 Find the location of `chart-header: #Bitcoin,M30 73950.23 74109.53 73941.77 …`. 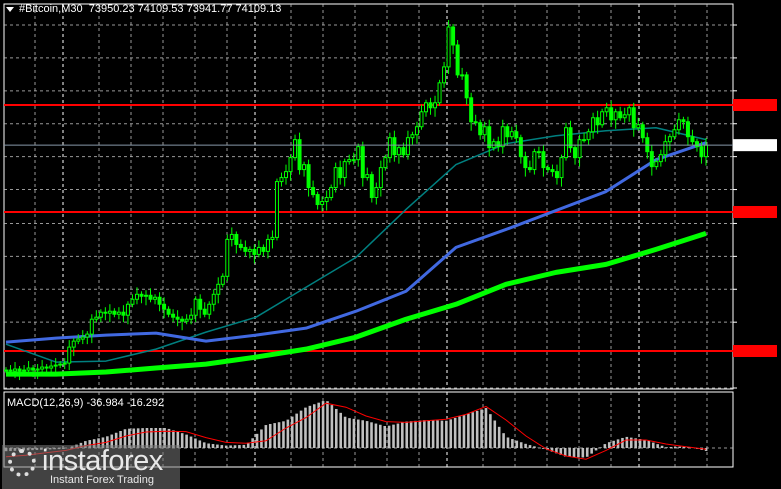

chart-header: #Bitcoin,M30 73950.23 74109.53 73941.77 … is located at coordinates (143, 9).